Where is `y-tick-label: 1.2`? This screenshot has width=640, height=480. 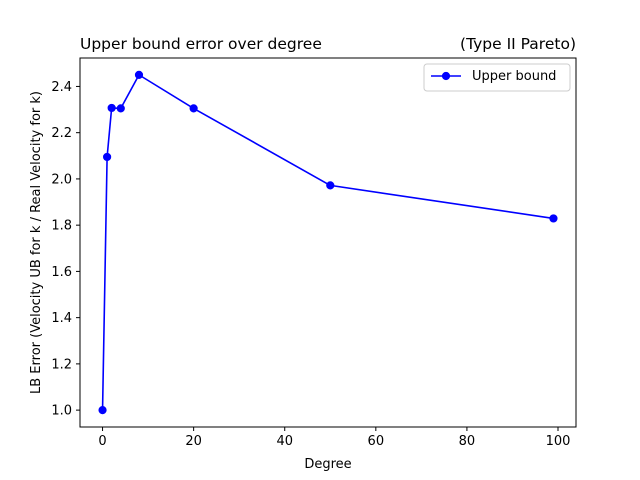
y-tick-label: 1.2 is located at coordinates (61, 364).